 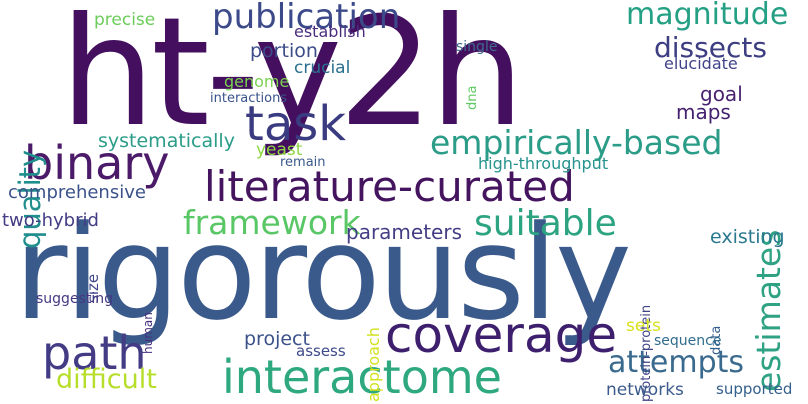 What do you see at coordinates (543, 163) in the screenshot?
I see `word-high-throughput: high-throughput` at bounding box center [543, 163].